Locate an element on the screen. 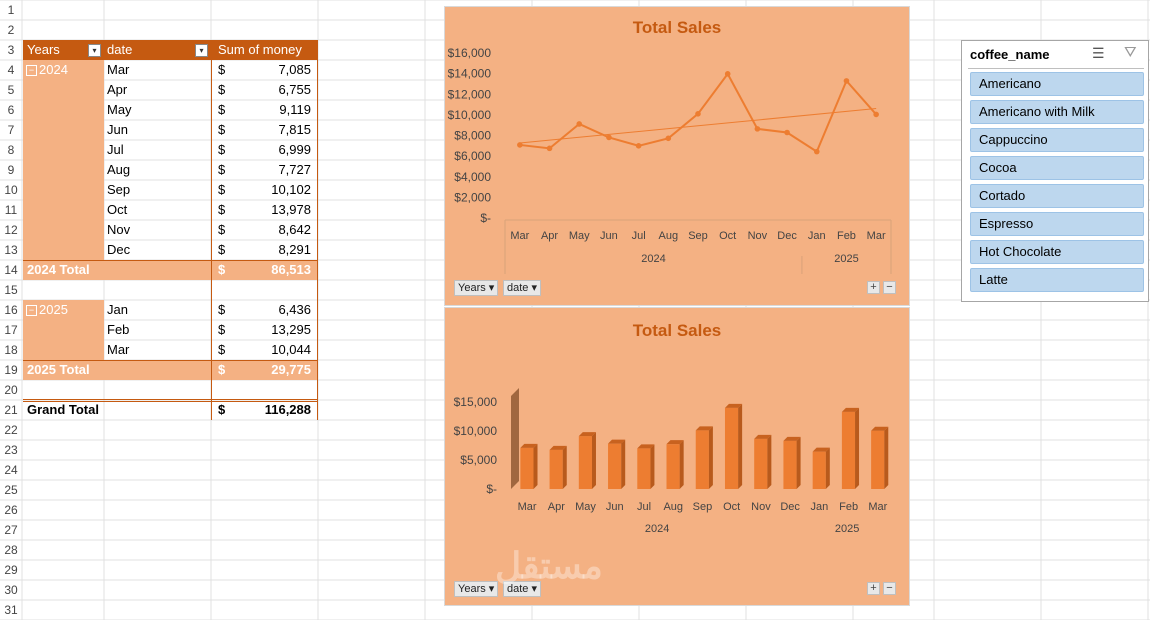 This screenshot has width=1150, height=620. x-tick-label: Mar is located at coordinates (876, 236).